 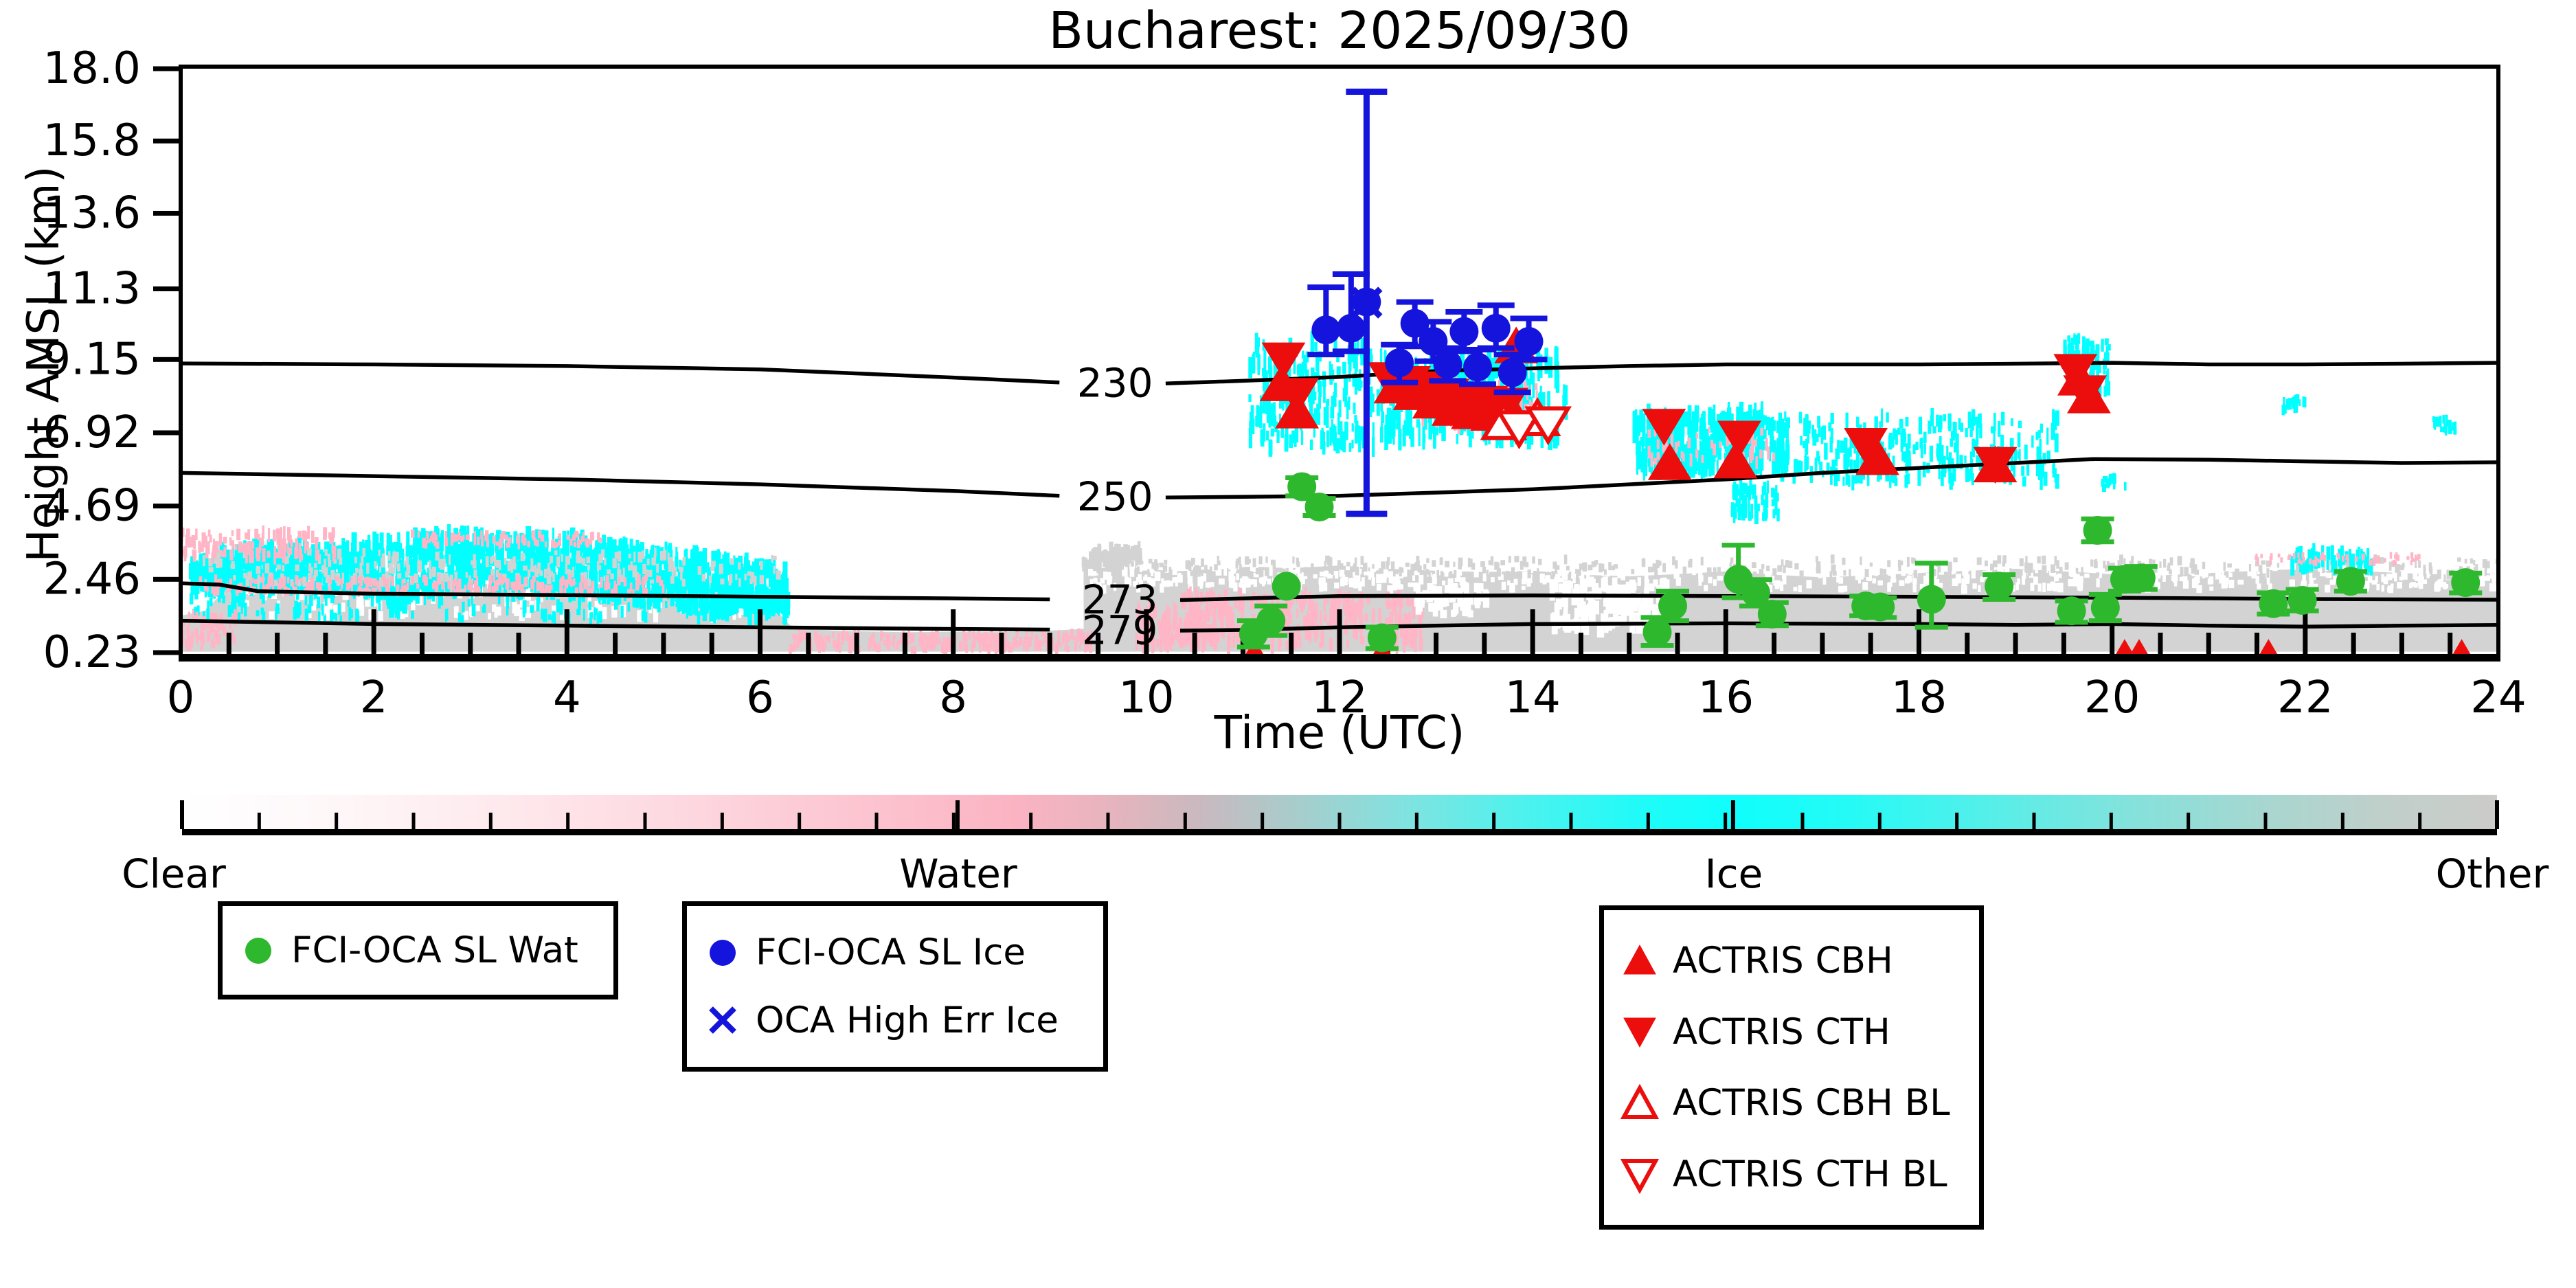 I want to click on series-fci-oca-sl-wat, so click(x=1859, y=562).